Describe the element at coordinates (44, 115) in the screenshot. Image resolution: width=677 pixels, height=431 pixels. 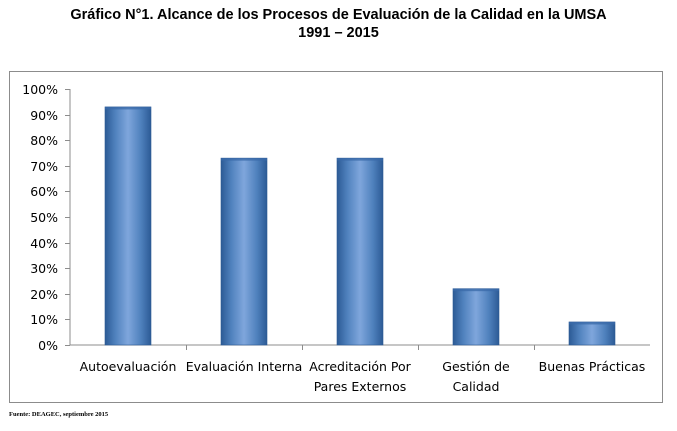
I see `y-tick-label: 90%` at that location.